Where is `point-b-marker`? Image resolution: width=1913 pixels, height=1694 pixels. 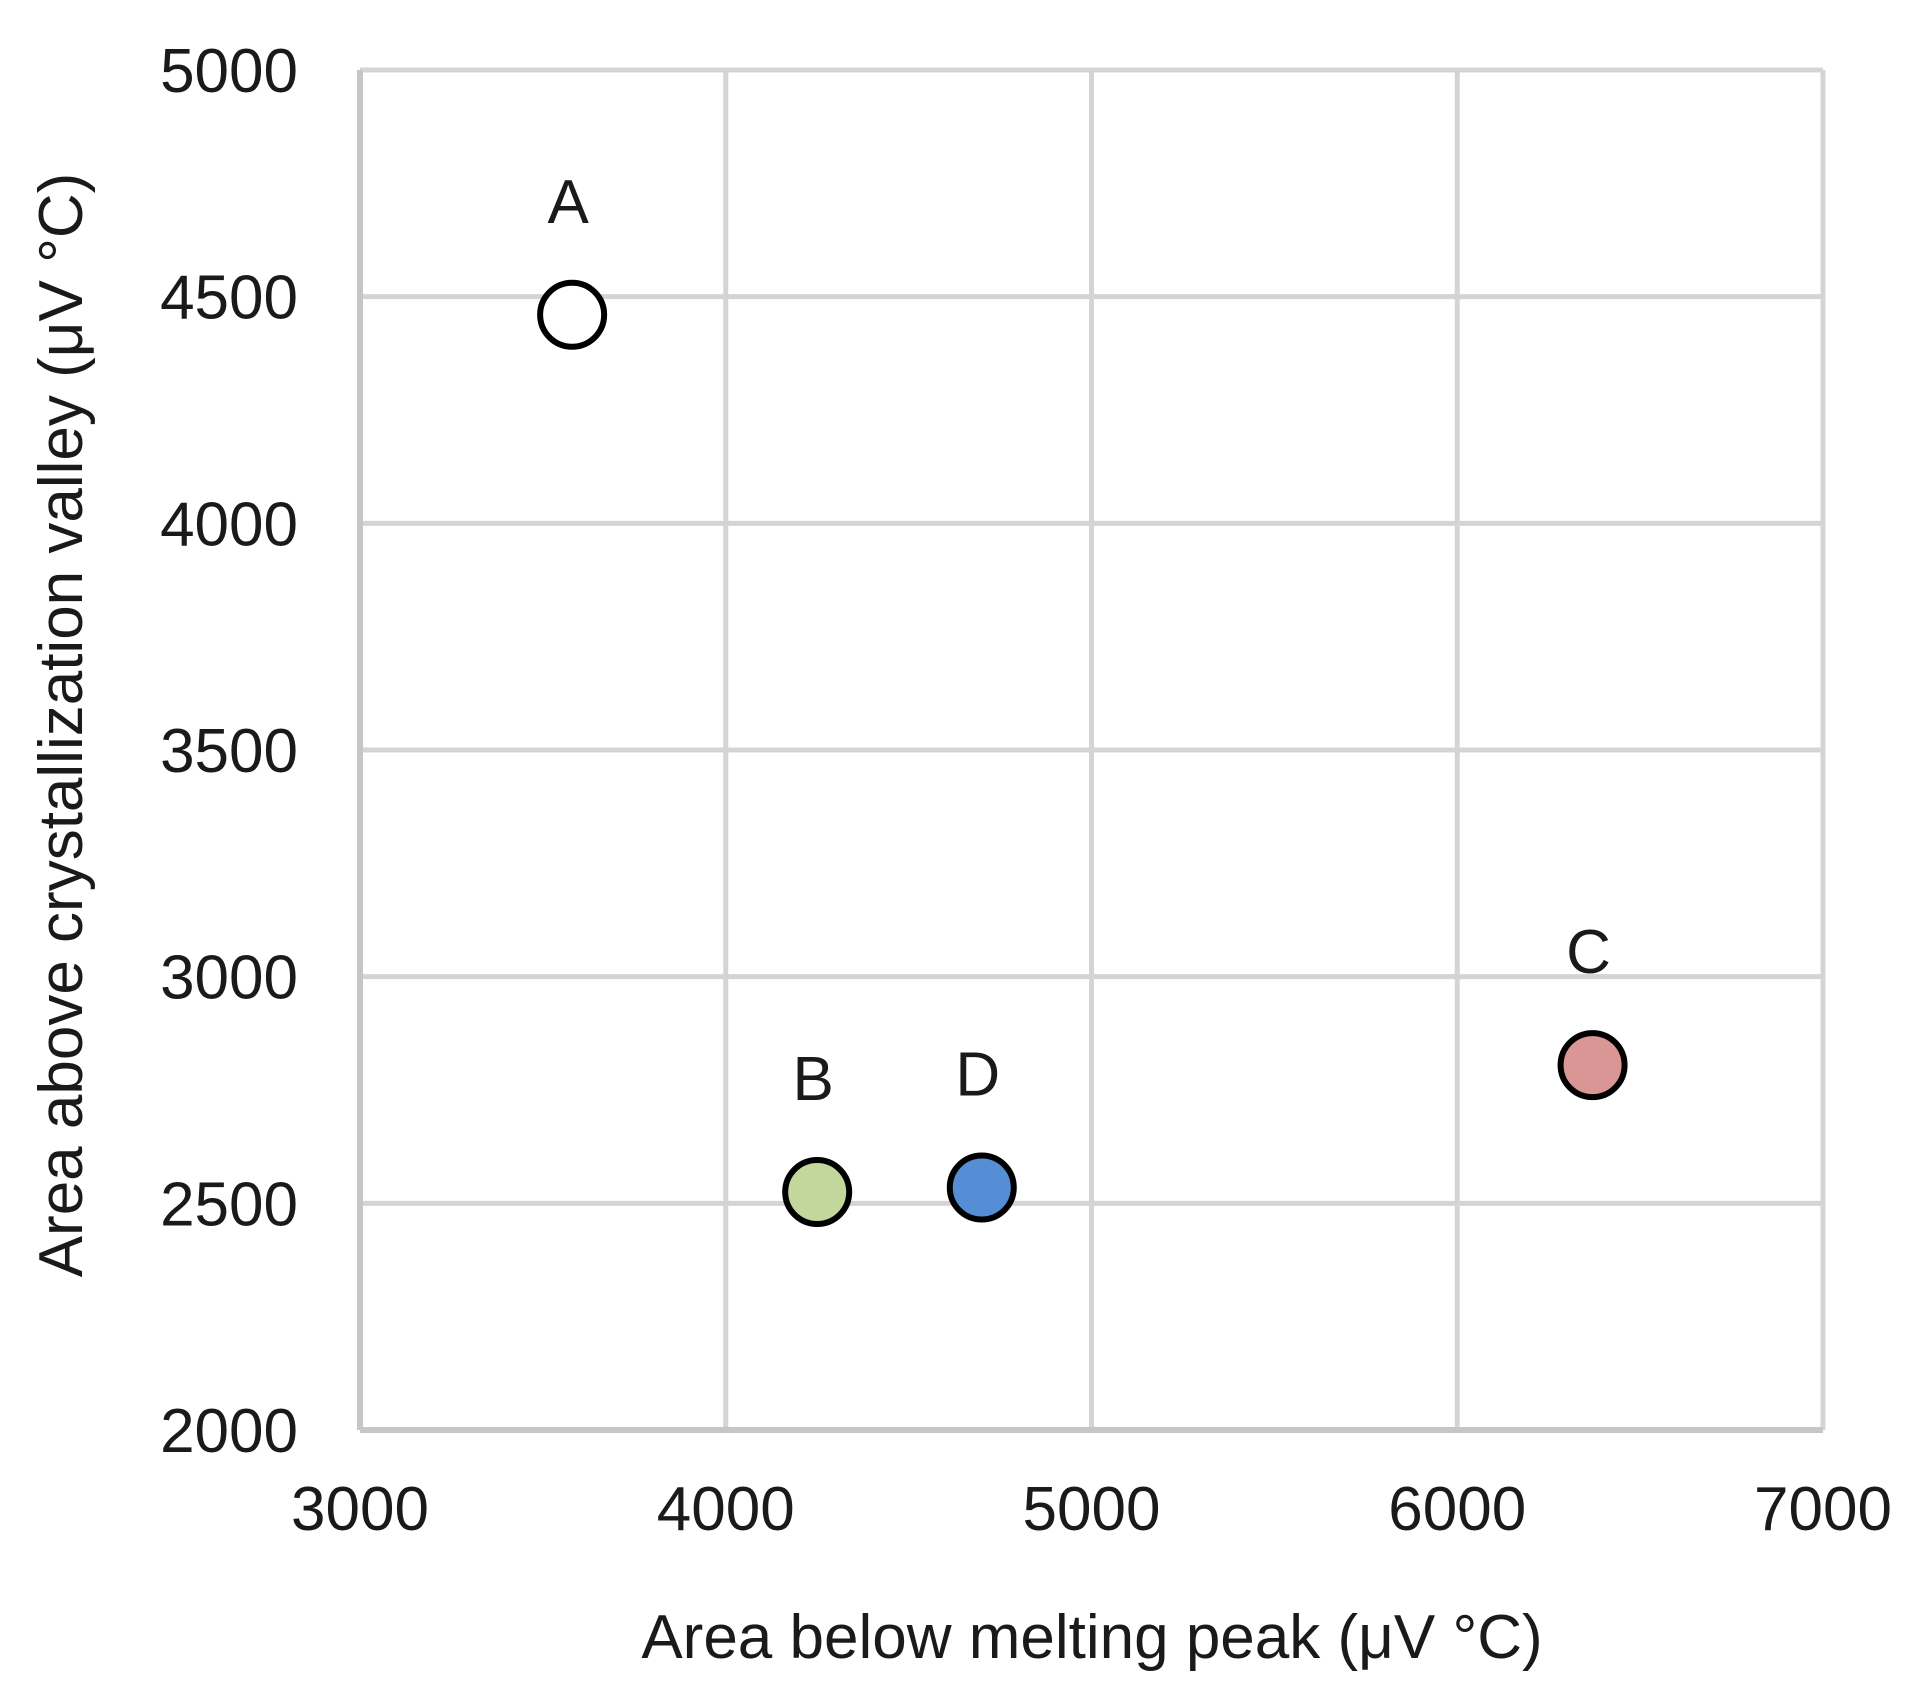
point-b-marker is located at coordinates (817, 1192).